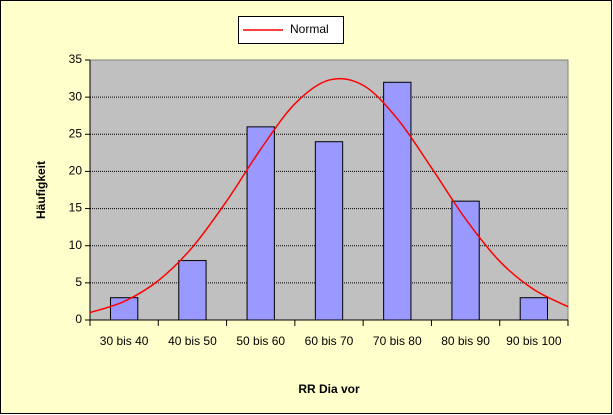 Image resolution: width=613 pixels, height=415 pixels. What do you see at coordinates (76, 208) in the screenshot?
I see `y-tick-label: 15` at bounding box center [76, 208].